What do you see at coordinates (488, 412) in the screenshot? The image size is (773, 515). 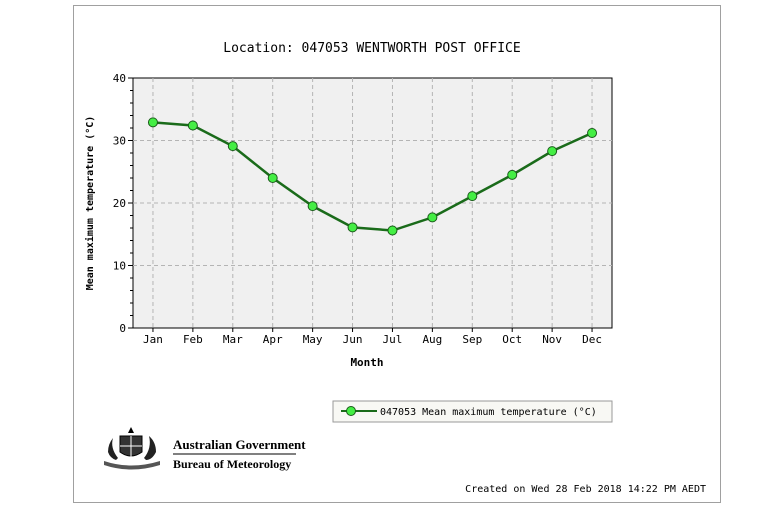 I see `legend-label: 047053 Mean maximum temperature (°C)` at bounding box center [488, 412].